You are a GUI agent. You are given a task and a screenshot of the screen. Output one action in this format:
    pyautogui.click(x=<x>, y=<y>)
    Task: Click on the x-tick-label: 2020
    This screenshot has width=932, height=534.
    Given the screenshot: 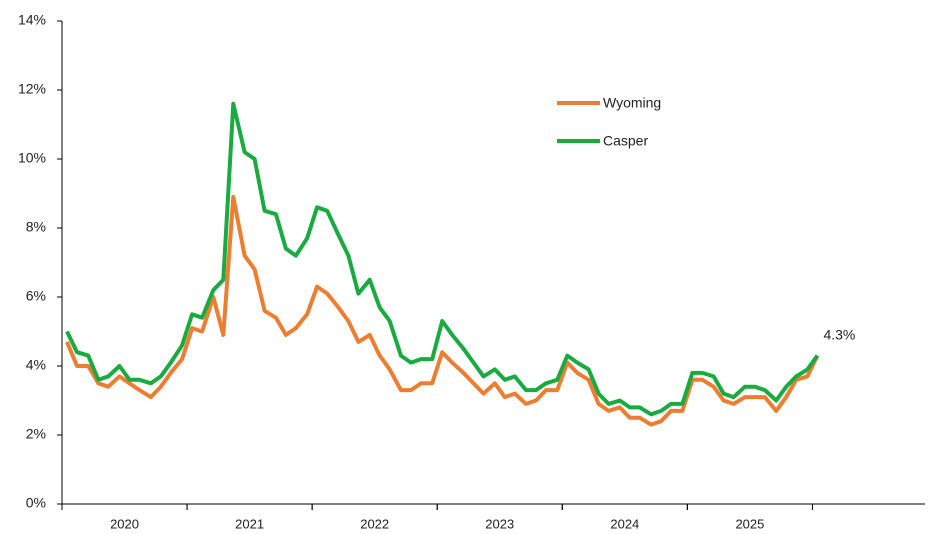 What is the action you would take?
    pyautogui.click(x=124, y=523)
    